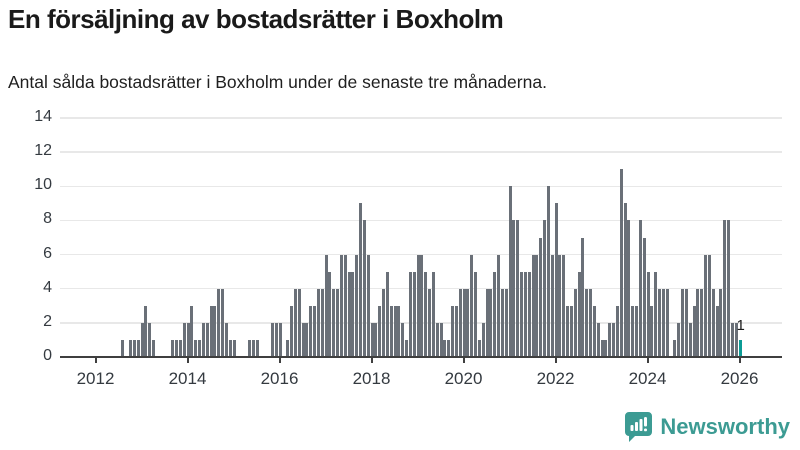  Describe the element at coordinates (740, 325) in the screenshot. I see `last-value-label: 1` at that location.